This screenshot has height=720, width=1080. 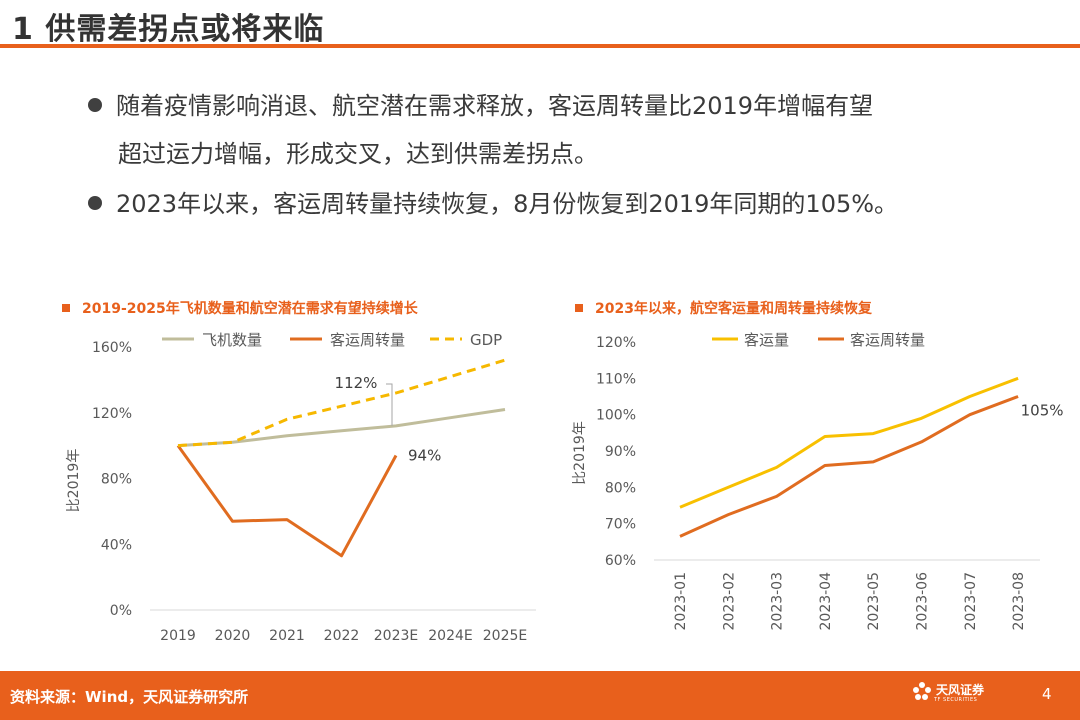 I want to click on x-tick-label: 2023-05, so click(x=874, y=601).